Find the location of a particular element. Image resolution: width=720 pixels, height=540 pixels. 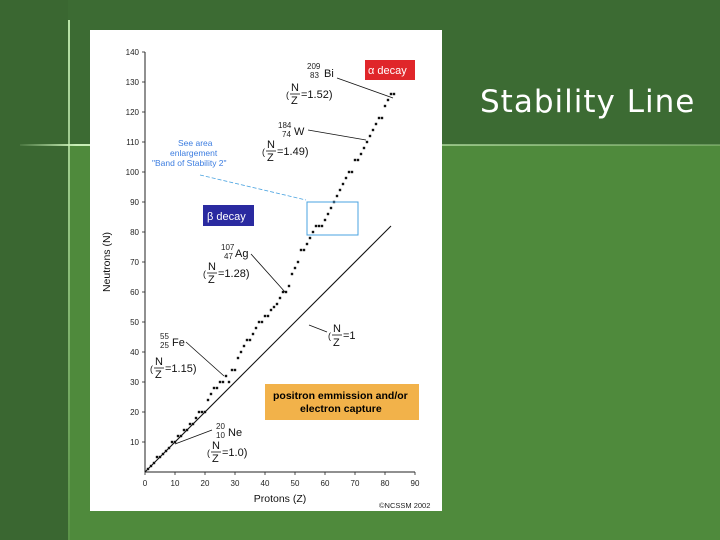

x-tick-label: 70 is located at coordinates (355, 483).